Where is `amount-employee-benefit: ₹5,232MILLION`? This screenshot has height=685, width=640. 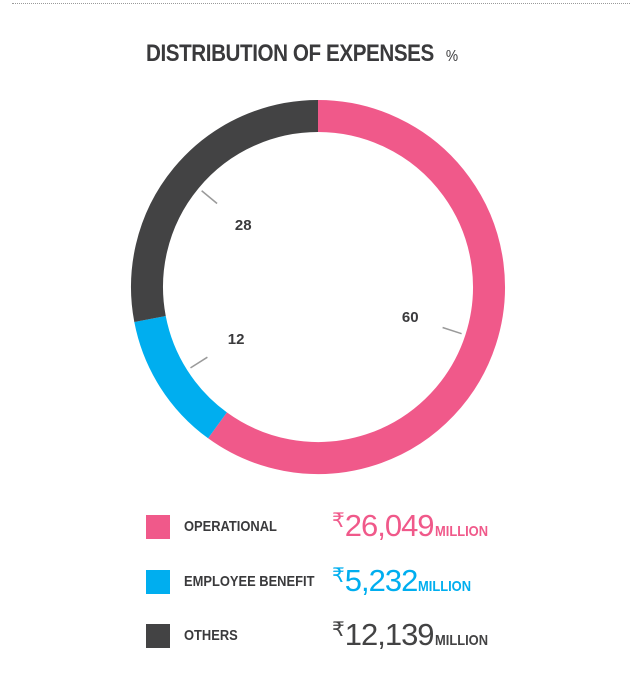
amount-employee-benefit: ₹5,232MILLION is located at coordinates (406, 581).